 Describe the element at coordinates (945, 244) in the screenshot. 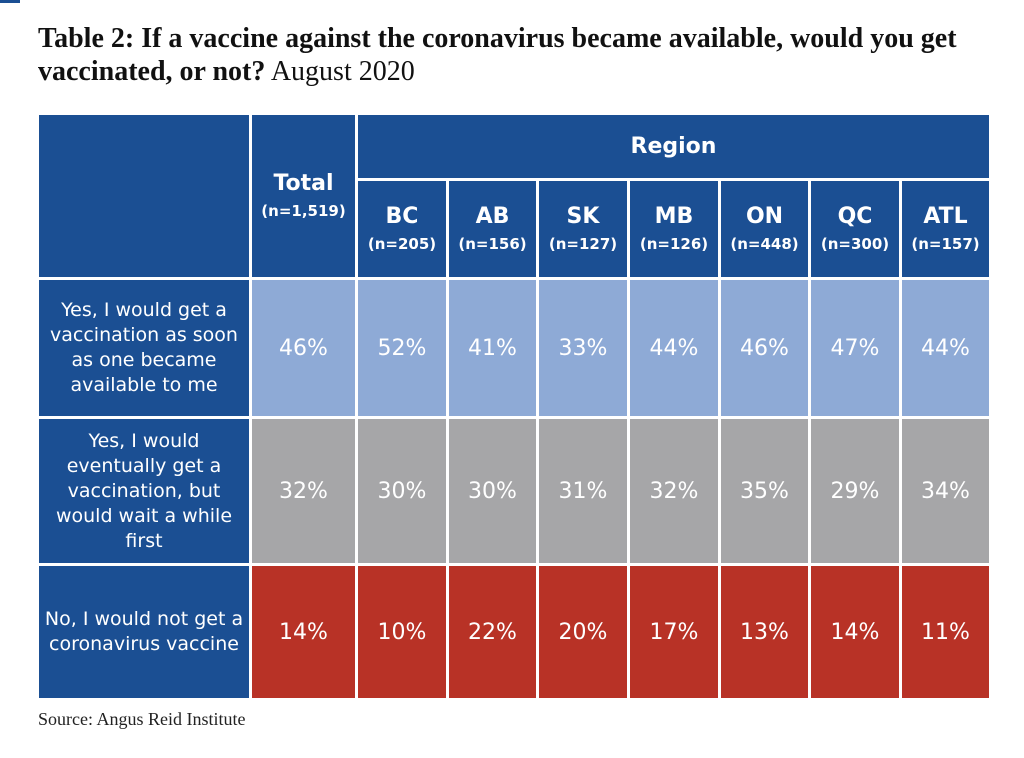

I see `column-n-atl: (n=157)` at that location.